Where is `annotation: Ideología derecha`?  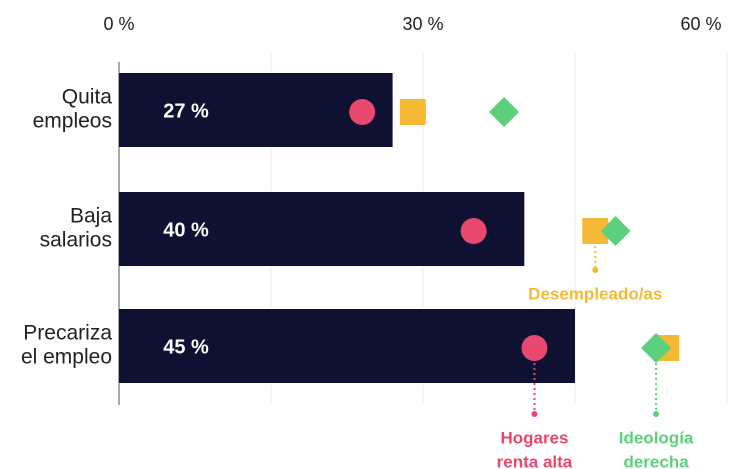 annotation: Ideología derecha is located at coordinates (656, 416).